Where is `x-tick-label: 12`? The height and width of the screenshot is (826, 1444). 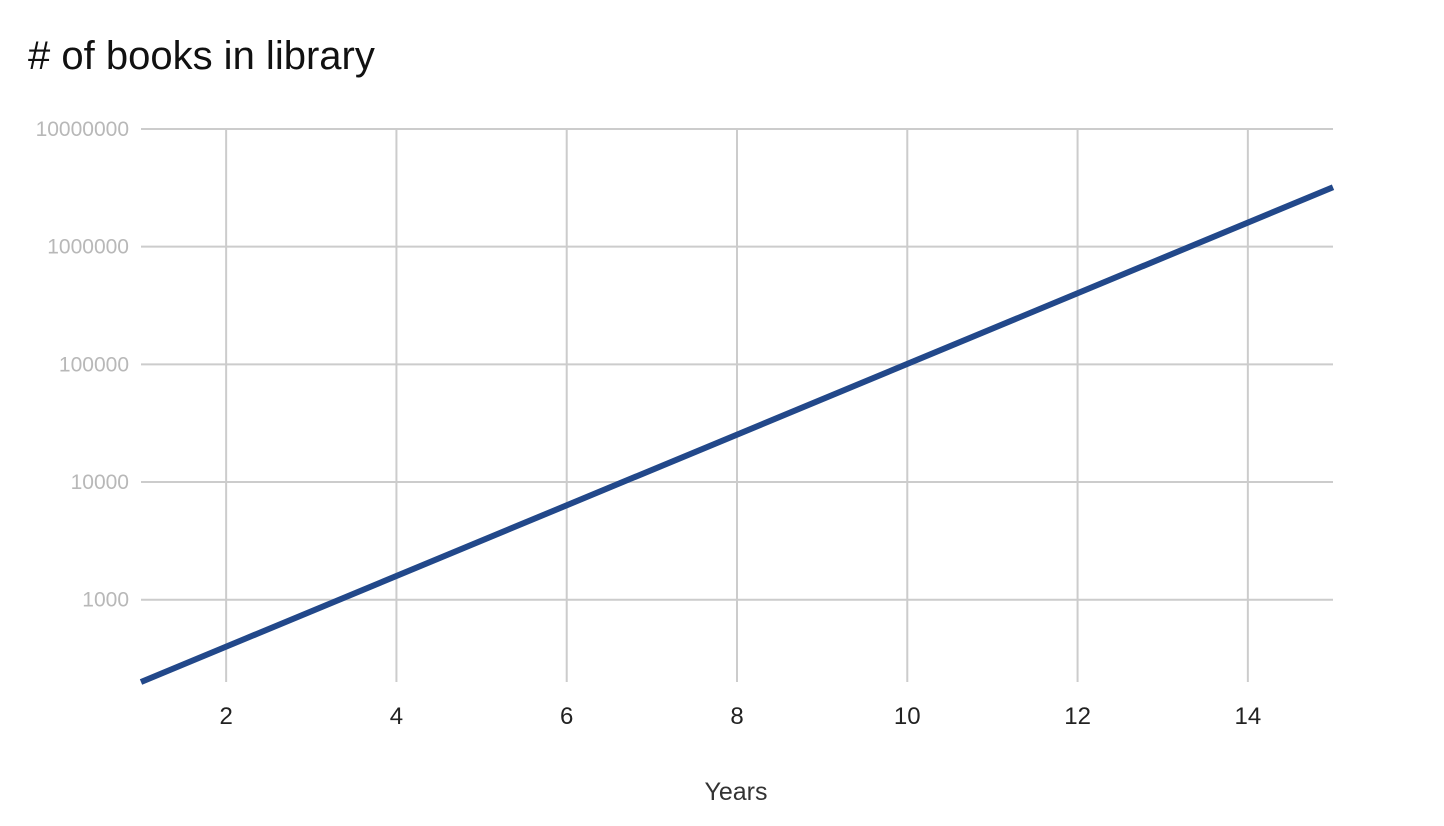 x-tick-label: 12 is located at coordinates (1077, 716).